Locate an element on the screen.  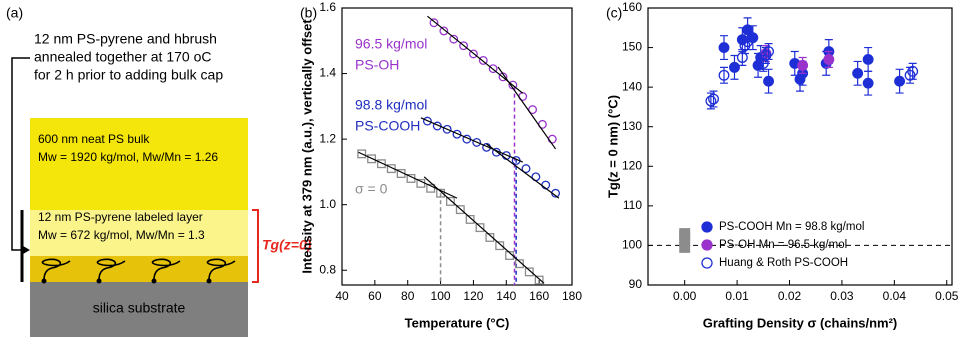
x-axis-title: Temperature (°C) is located at coordinates (457, 322).